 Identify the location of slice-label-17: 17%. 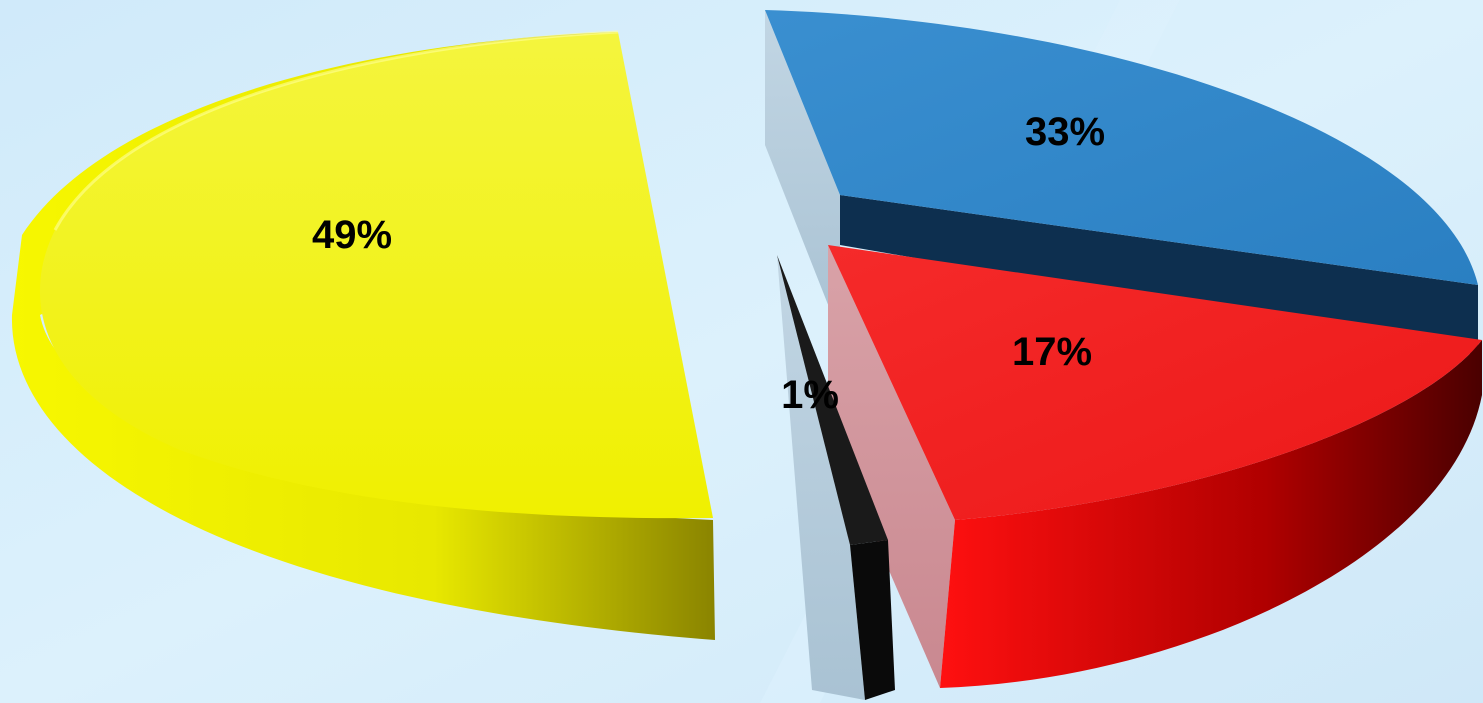
(1052, 352).